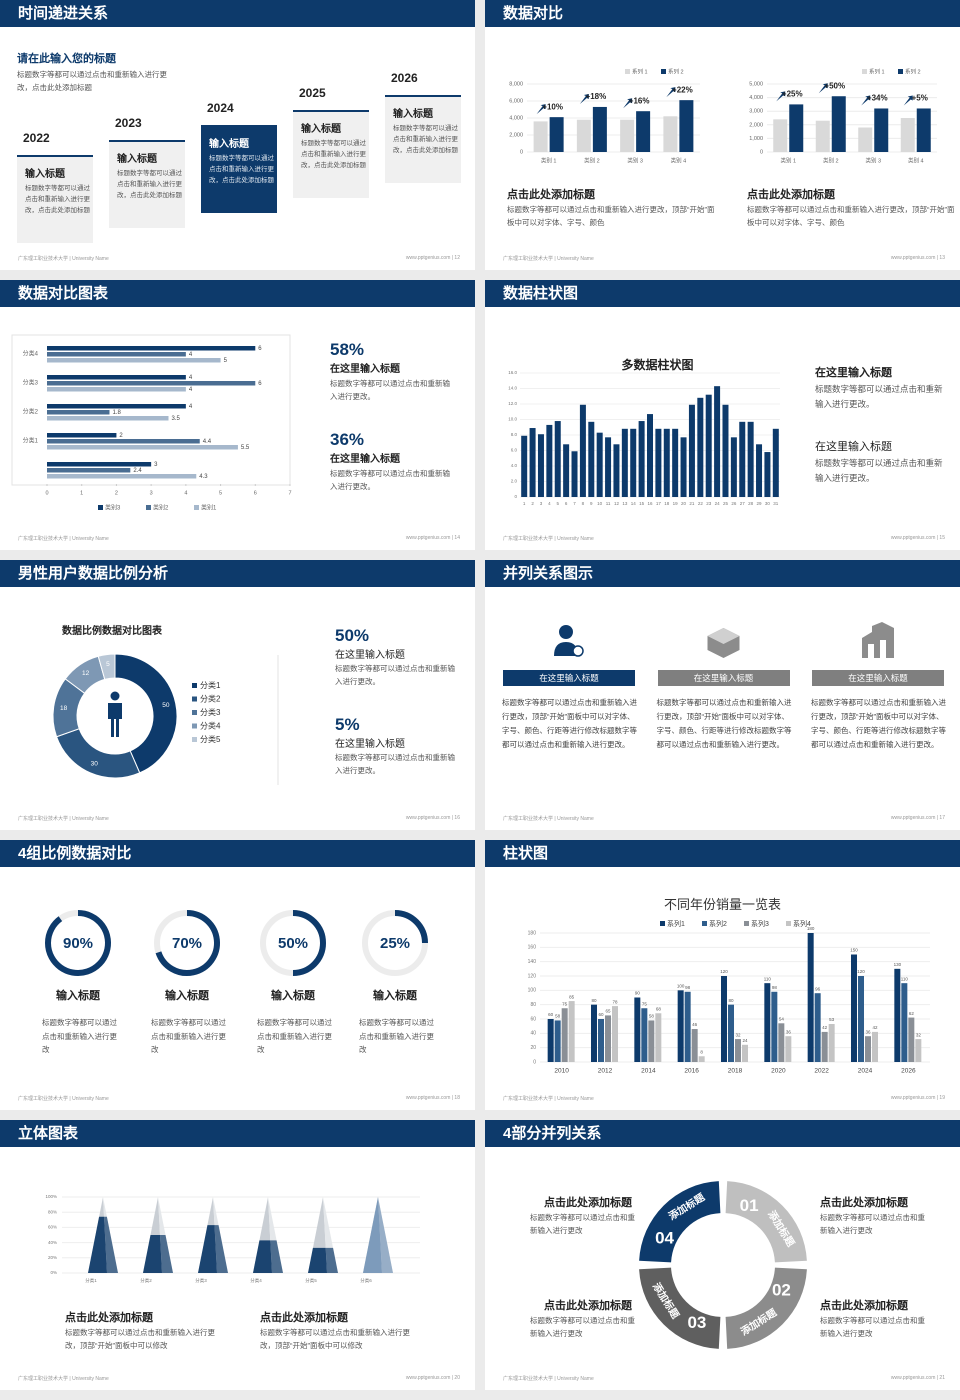  I want to click on x-tick-label: 25, so click(726, 503).